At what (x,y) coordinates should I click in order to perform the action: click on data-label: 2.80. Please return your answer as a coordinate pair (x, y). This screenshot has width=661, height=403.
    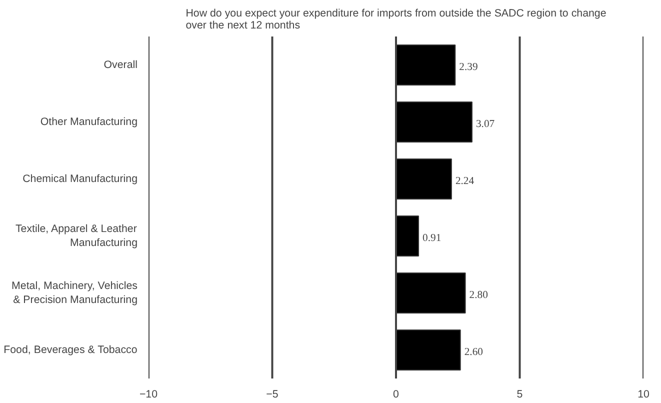
    Looking at the image, I should click on (478, 295).